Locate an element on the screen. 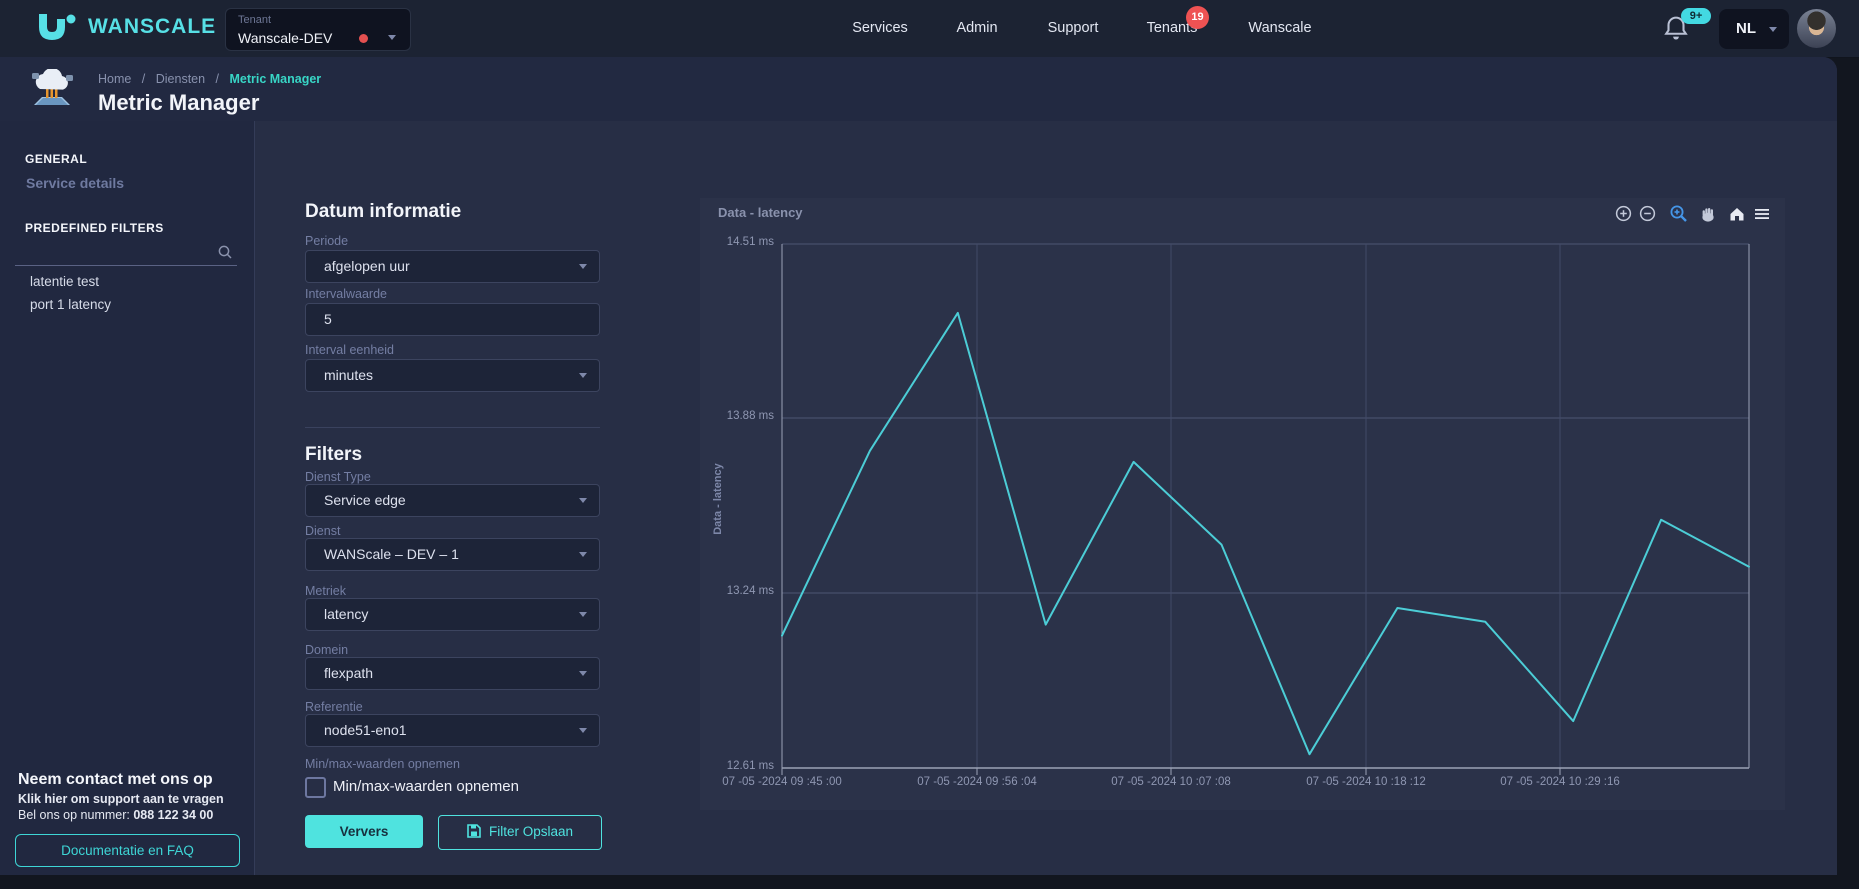 This screenshot has width=1859, height=889. x-tick-label: 07 -05 -2024 10 :29 :16 is located at coordinates (1560, 782).